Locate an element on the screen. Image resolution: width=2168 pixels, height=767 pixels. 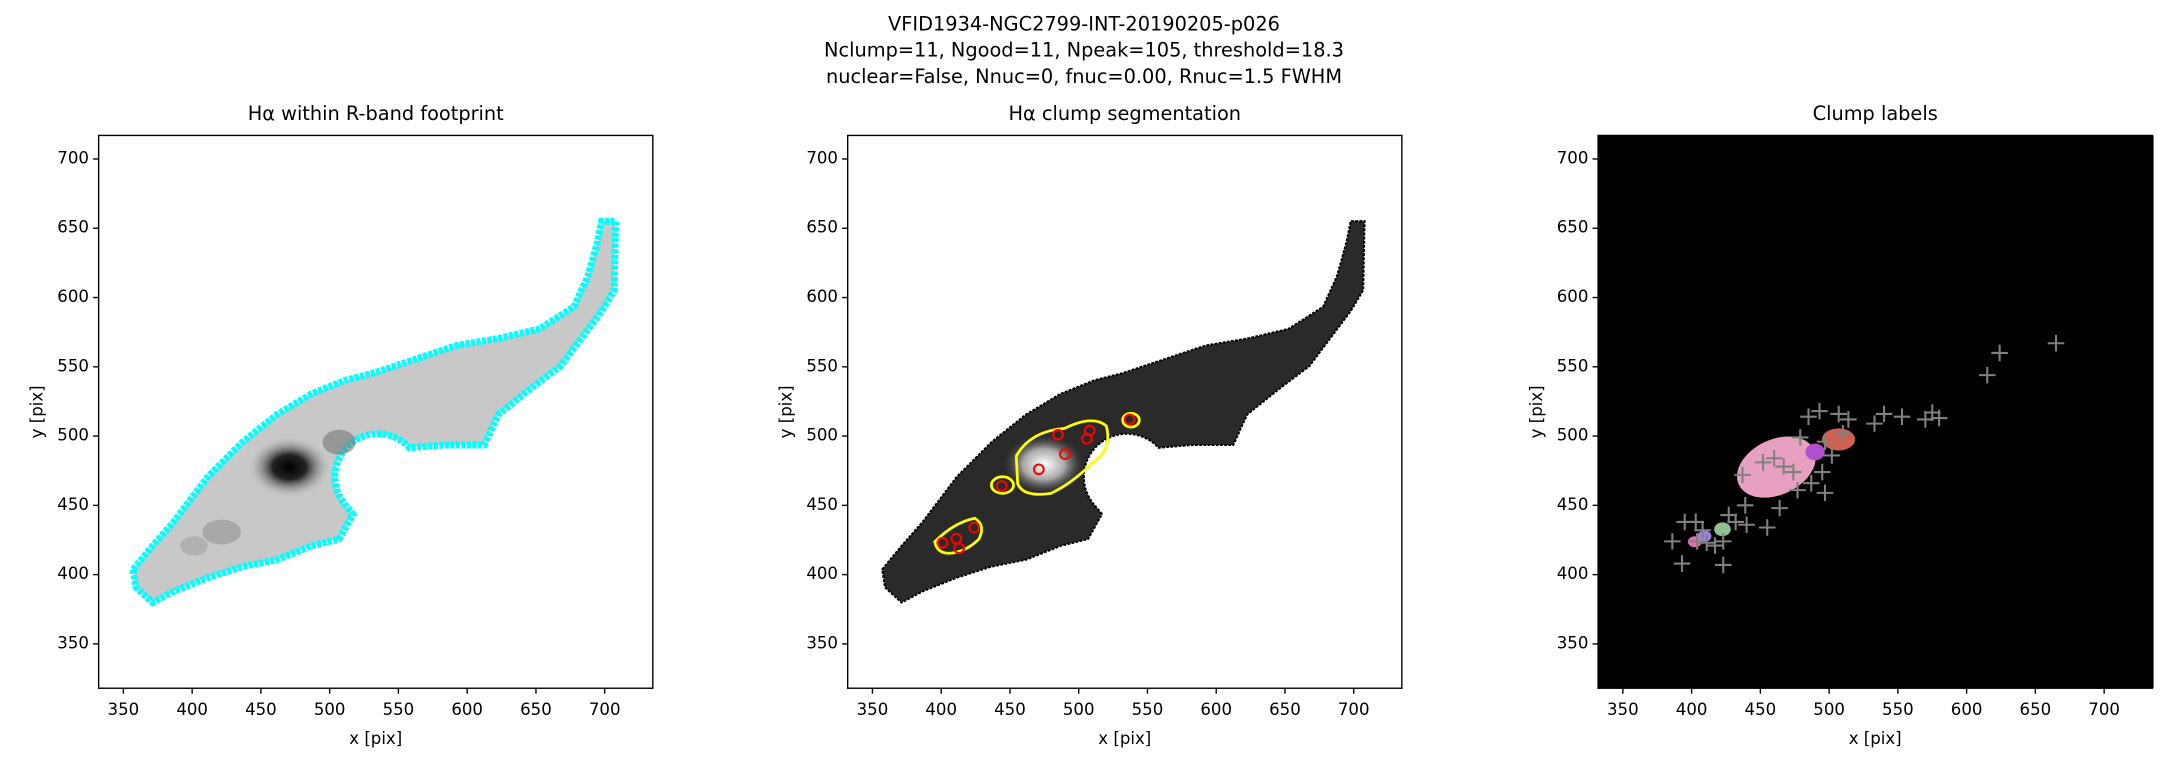
y-axis-label: y [pix] is located at coordinates (36, 411).